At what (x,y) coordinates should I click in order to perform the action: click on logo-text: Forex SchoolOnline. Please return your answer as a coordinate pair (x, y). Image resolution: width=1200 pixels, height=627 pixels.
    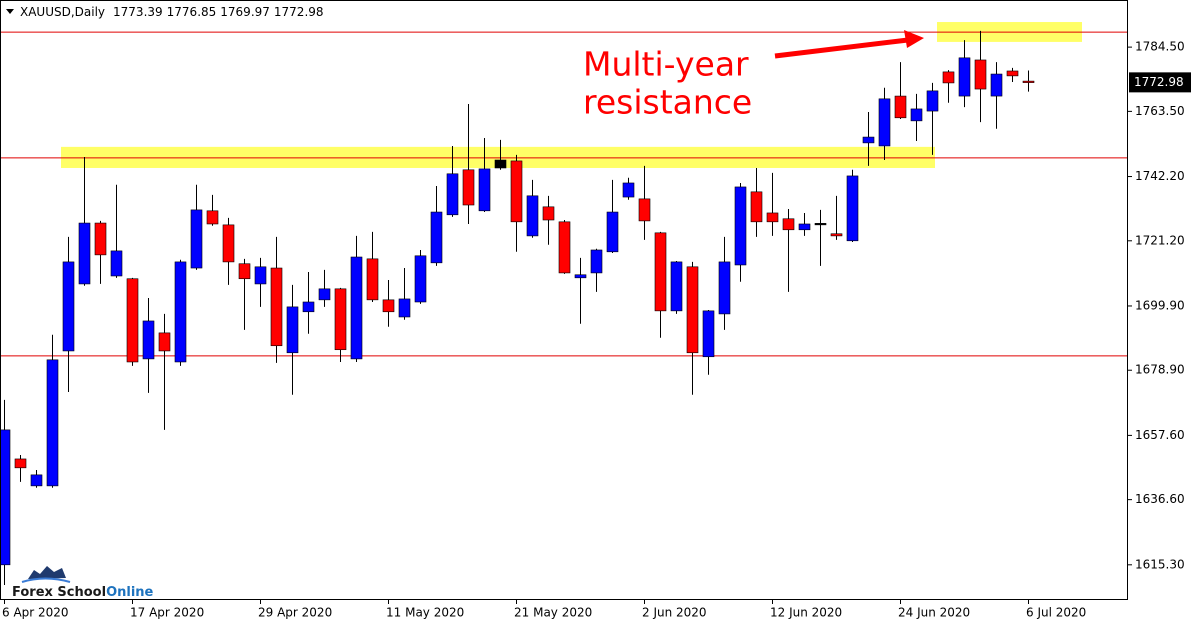
    Looking at the image, I should click on (83, 592).